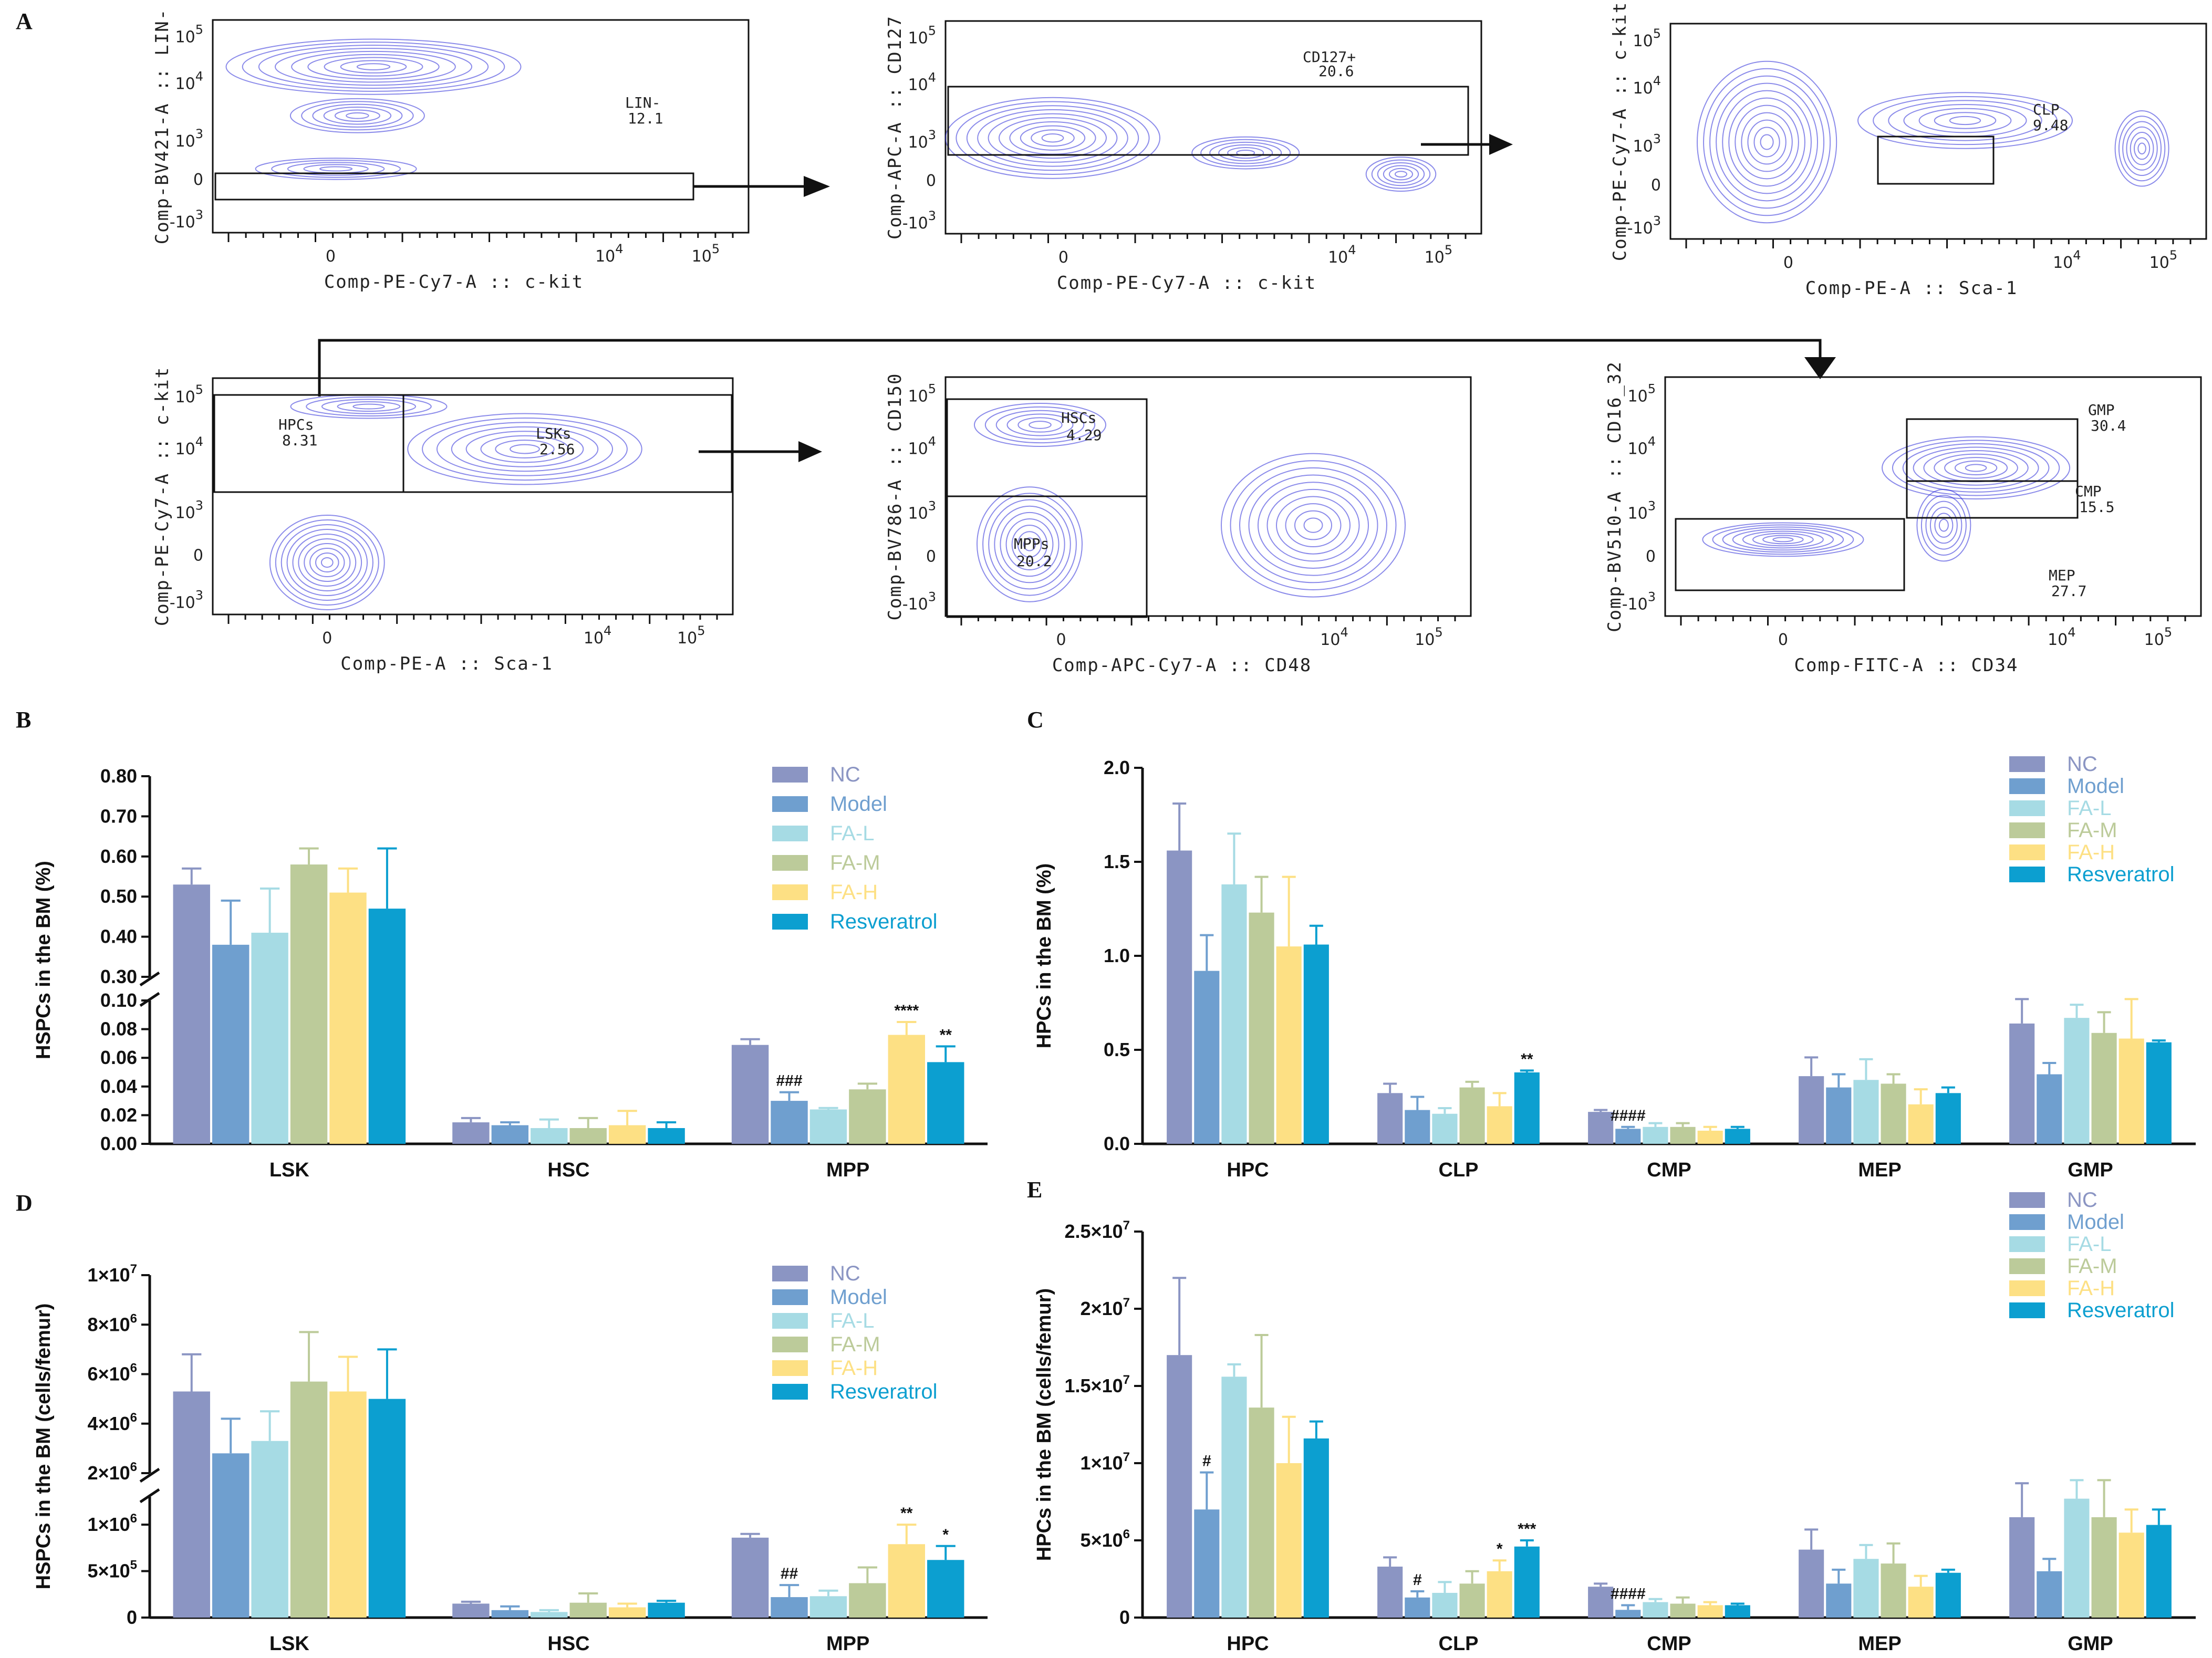 The height and width of the screenshot is (1658, 2212). What do you see at coordinates (2108, 425) in the screenshot?
I see `gate-value-gmp: 30.4` at bounding box center [2108, 425].